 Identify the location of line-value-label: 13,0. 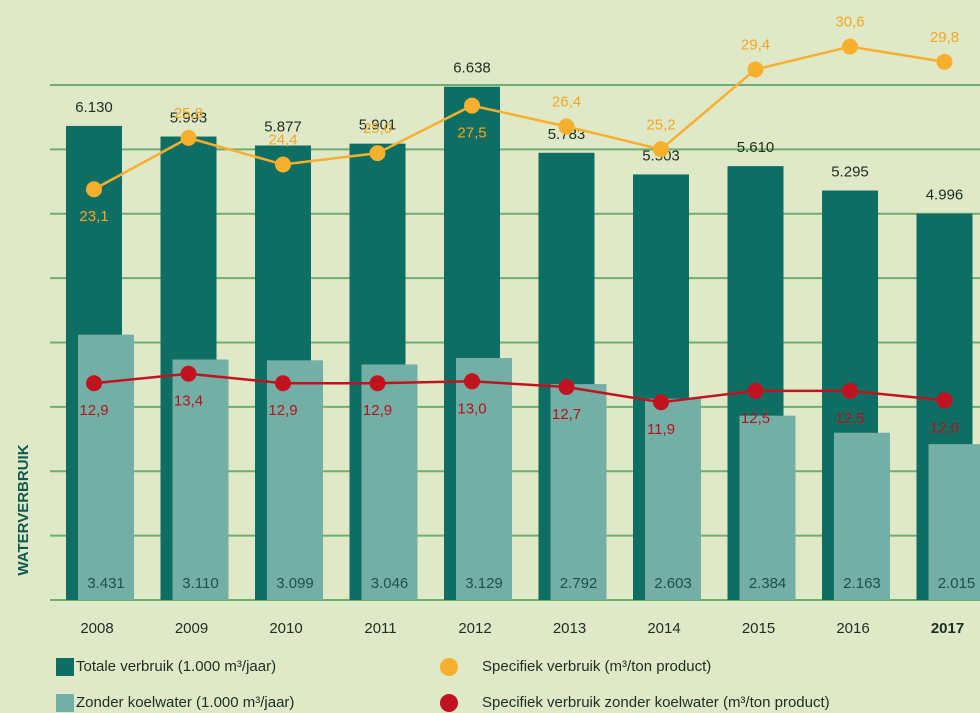
(471, 408).